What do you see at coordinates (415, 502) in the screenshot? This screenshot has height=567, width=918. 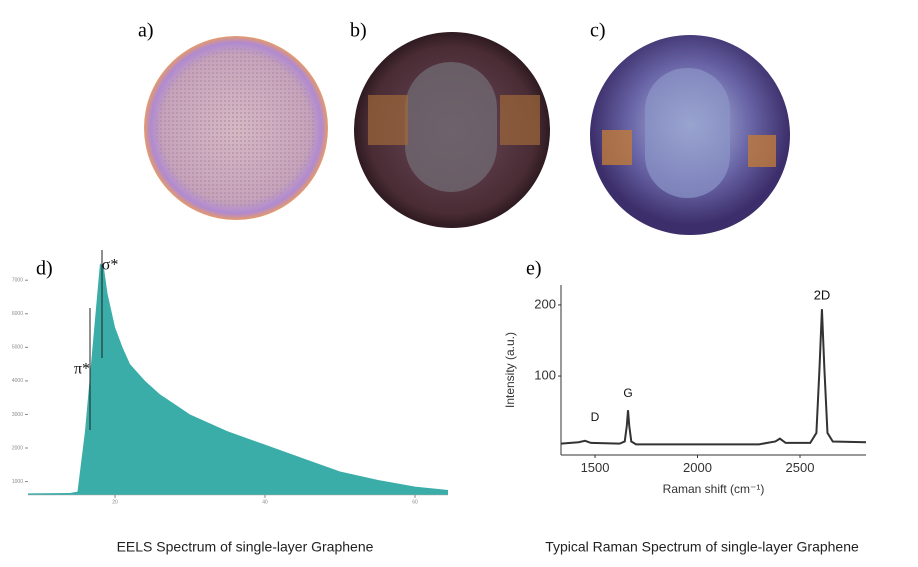 I see `x-tick-label: 60` at bounding box center [415, 502].